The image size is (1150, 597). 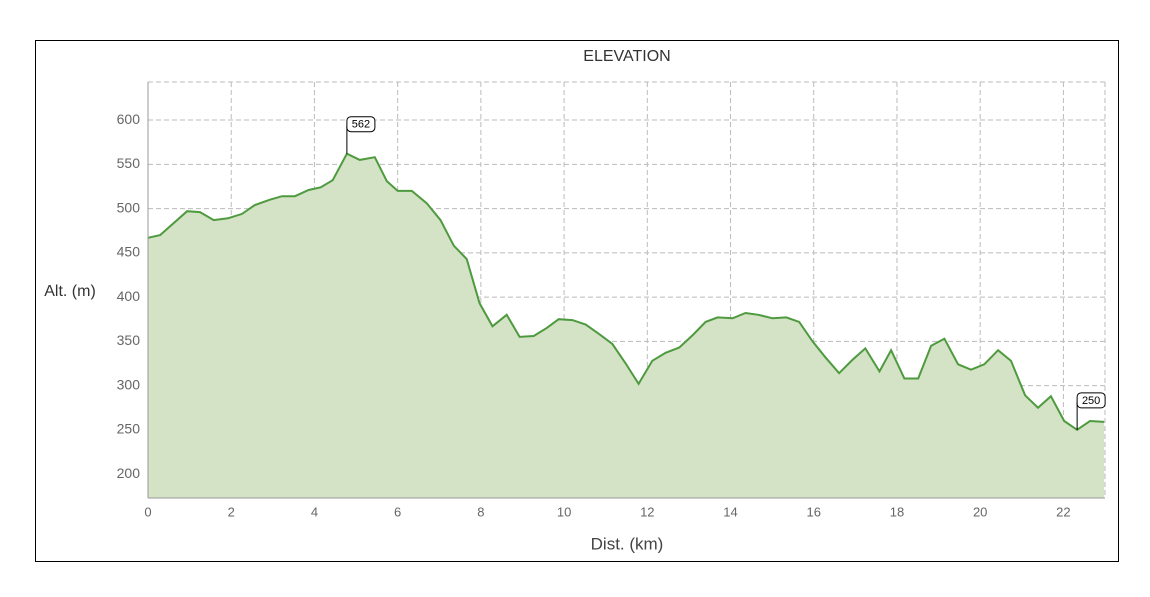 I want to click on x-tick-label: 0, so click(x=147, y=511).